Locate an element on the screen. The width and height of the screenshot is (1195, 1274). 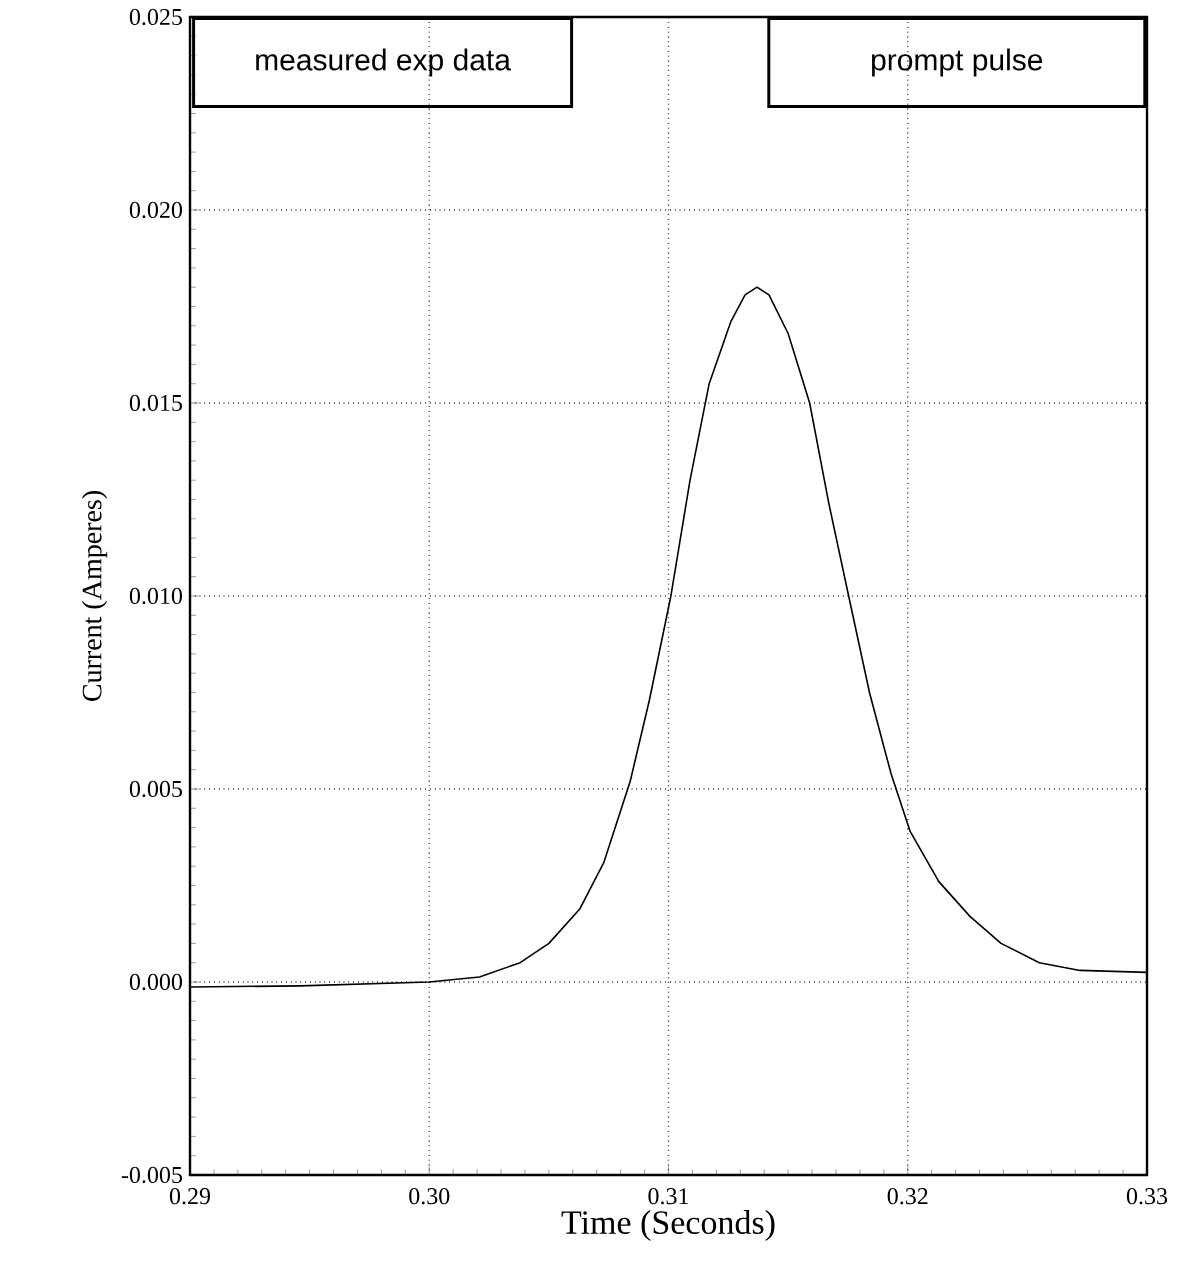
x-tick-label: 0.32 is located at coordinates (907, 1196).